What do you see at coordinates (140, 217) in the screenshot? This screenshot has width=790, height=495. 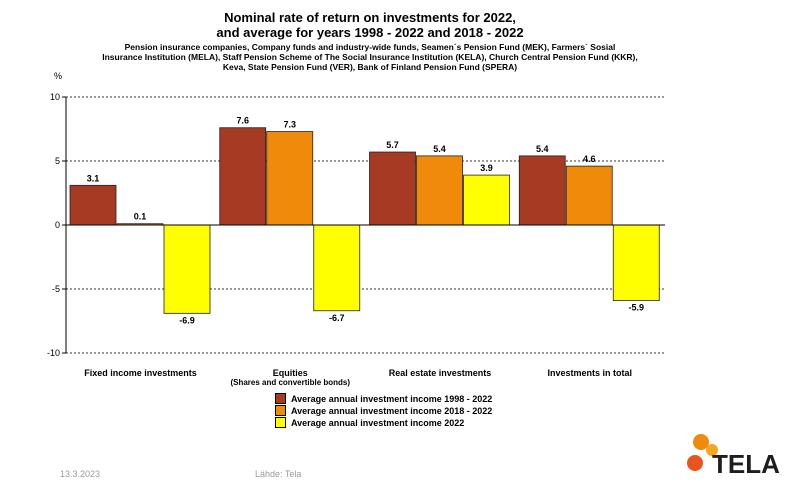 I see `bar-data-label: 0.1` at bounding box center [140, 217].